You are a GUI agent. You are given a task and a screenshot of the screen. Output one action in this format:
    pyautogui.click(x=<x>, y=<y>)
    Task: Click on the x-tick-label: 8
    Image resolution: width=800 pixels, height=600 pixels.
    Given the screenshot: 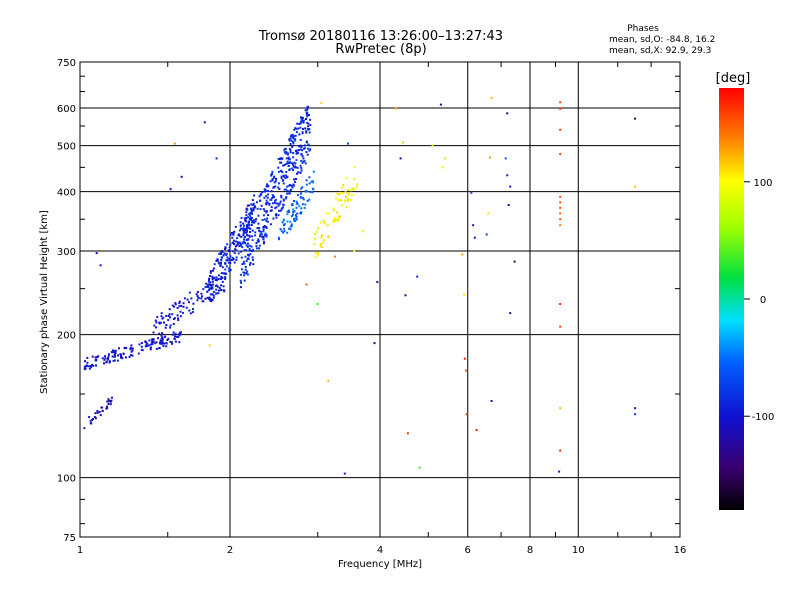 What is the action you would take?
    pyautogui.click(x=530, y=550)
    